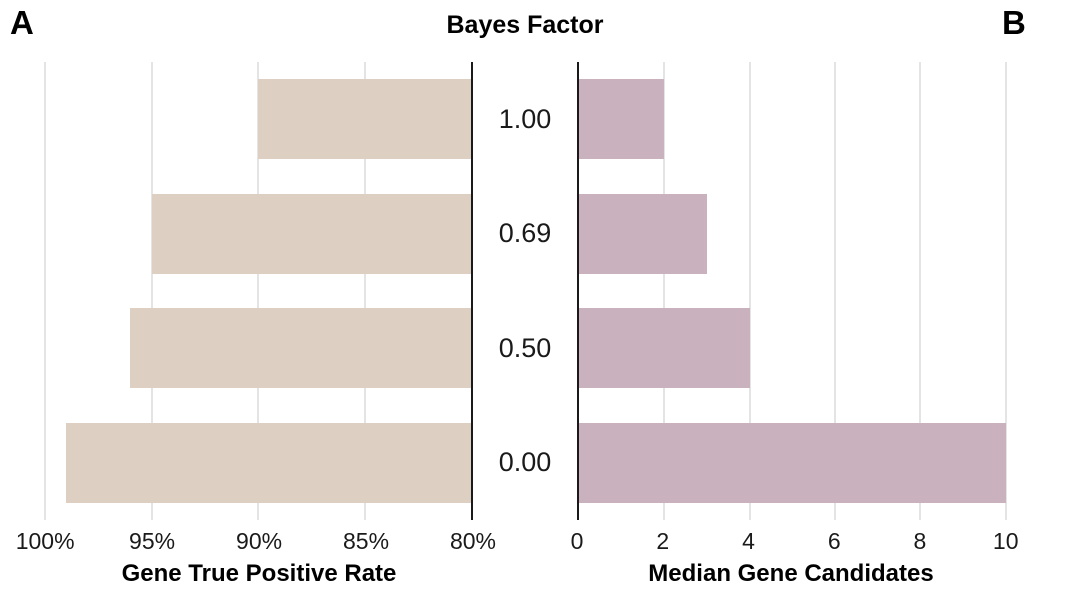  I want to click on x-tick-label: 6, so click(834, 541).